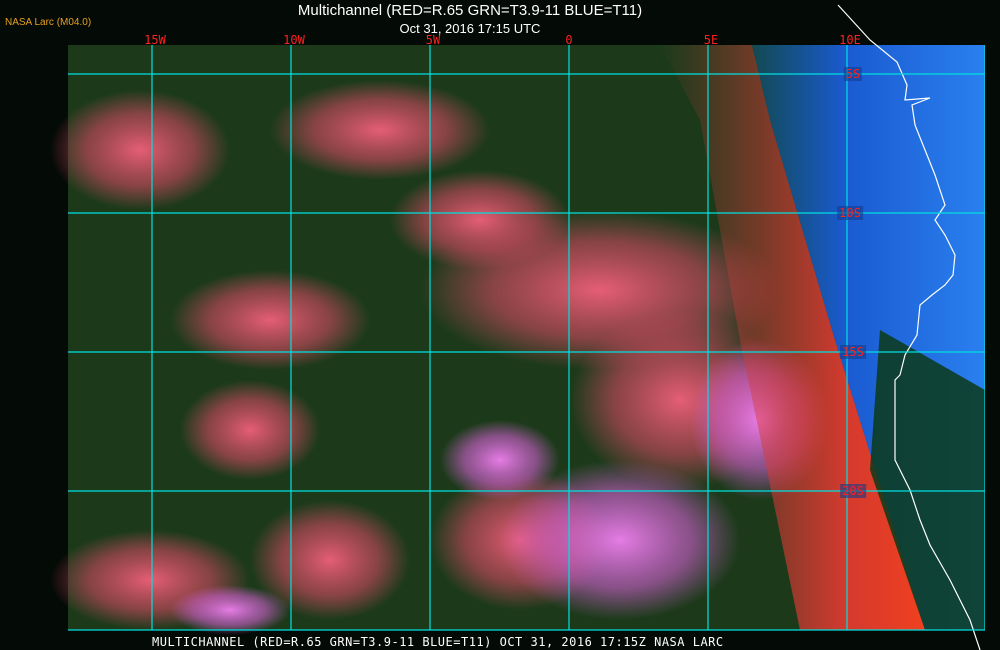 This screenshot has height=650, width=1000. Describe the element at coordinates (853, 74) in the screenshot. I see `lat-label: 5S` at that location.